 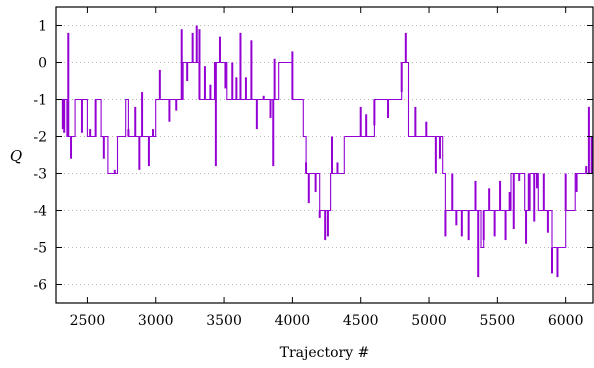 What do you see at coordinates (42, 27) in the screenshot?
I see `y-tick-label: 1` at bounding box center [42, 27].